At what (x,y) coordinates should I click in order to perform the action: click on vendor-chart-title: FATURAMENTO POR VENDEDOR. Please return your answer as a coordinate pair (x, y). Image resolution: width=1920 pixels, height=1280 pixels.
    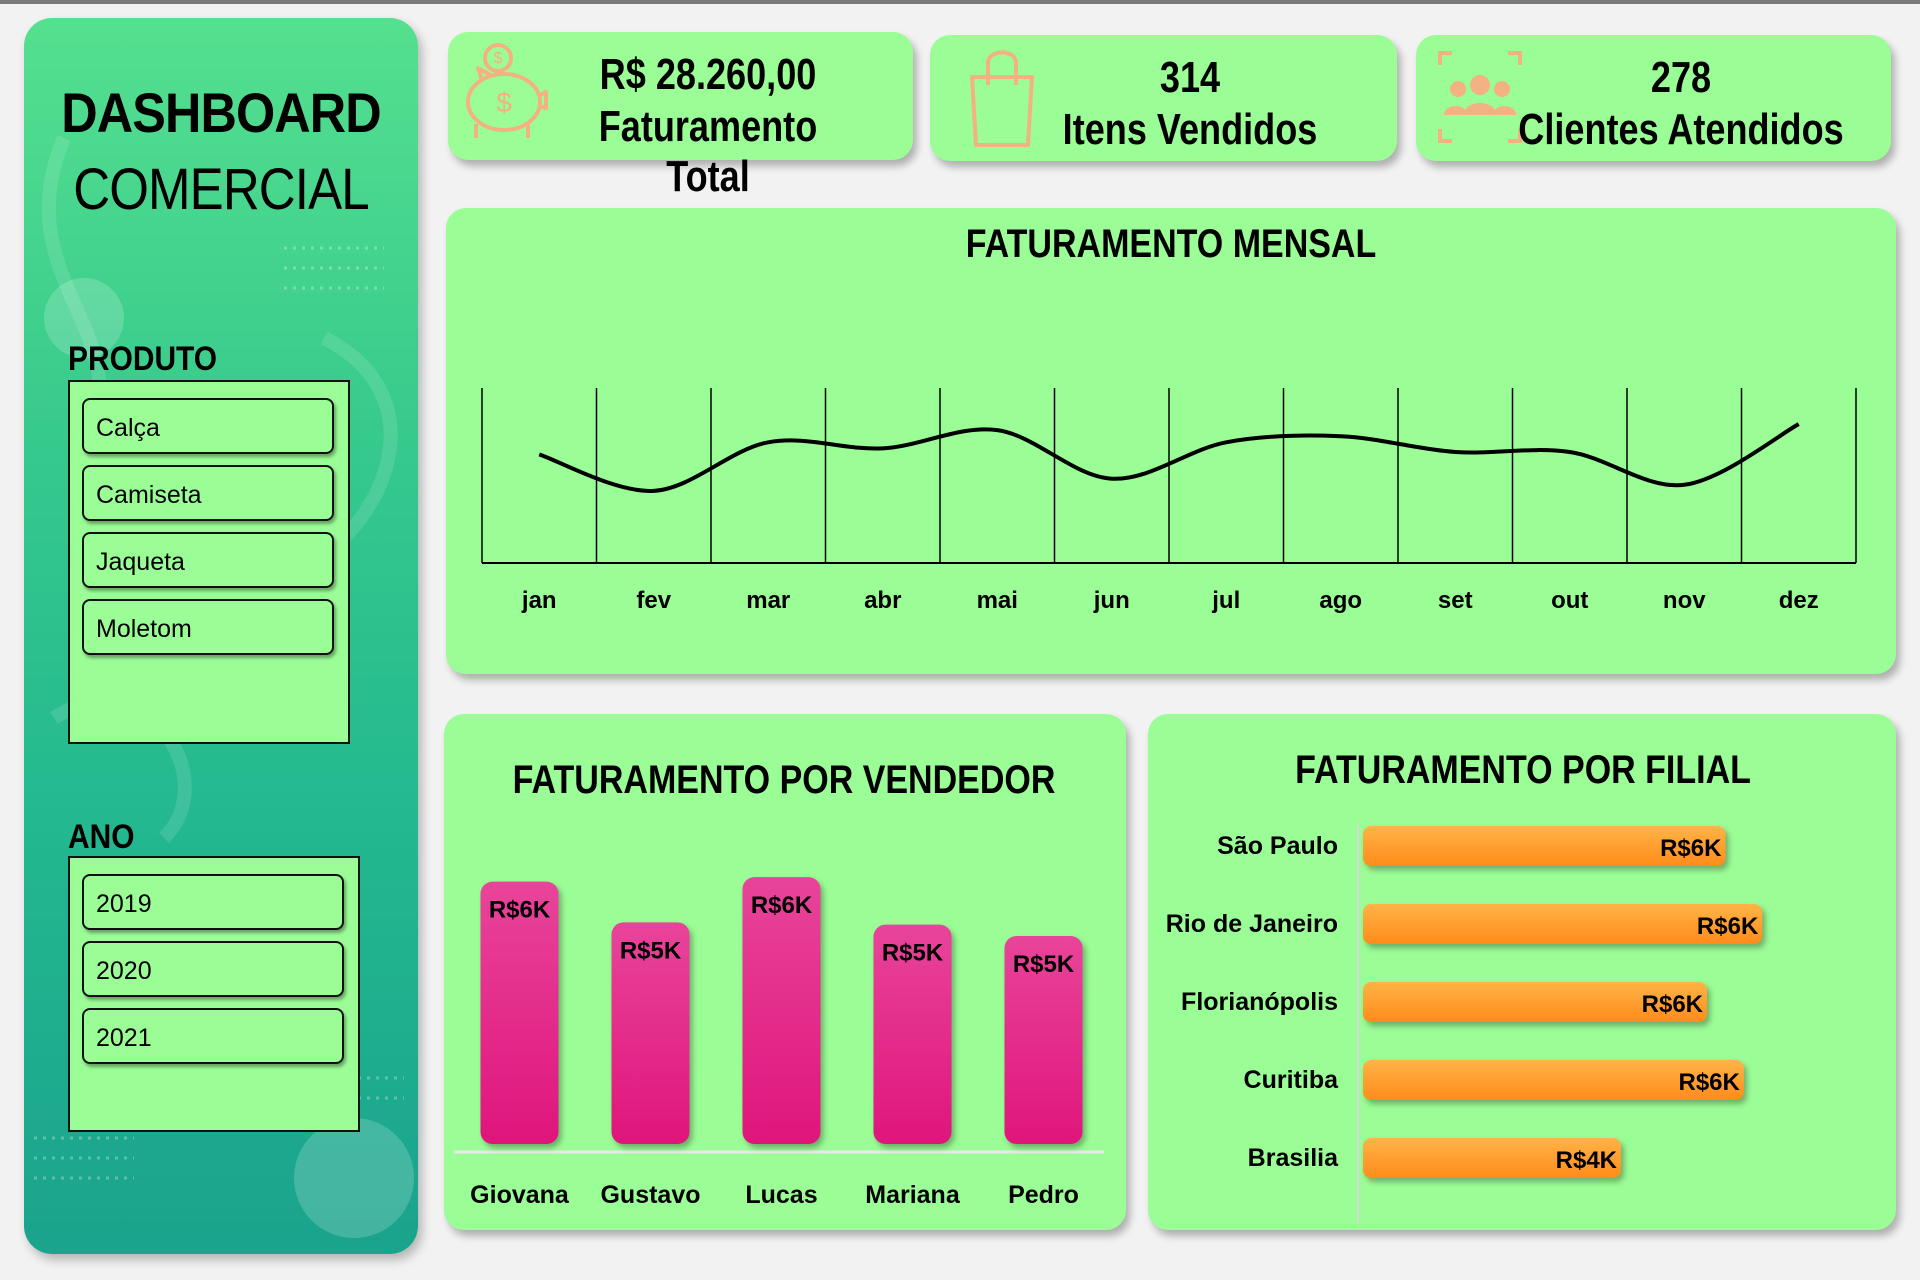
    Looking at the image, I should click on (784, 780).